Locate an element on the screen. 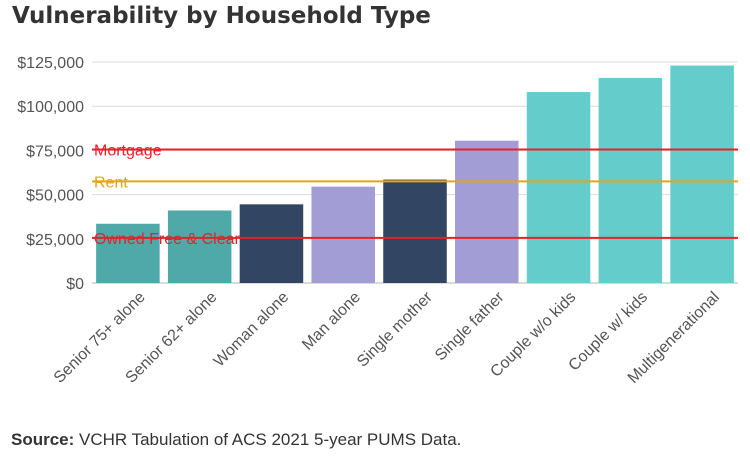 This screenshot has width=750, height=463. reference-line-label: Owned Free & Clear is located at coordinates (167, 239).